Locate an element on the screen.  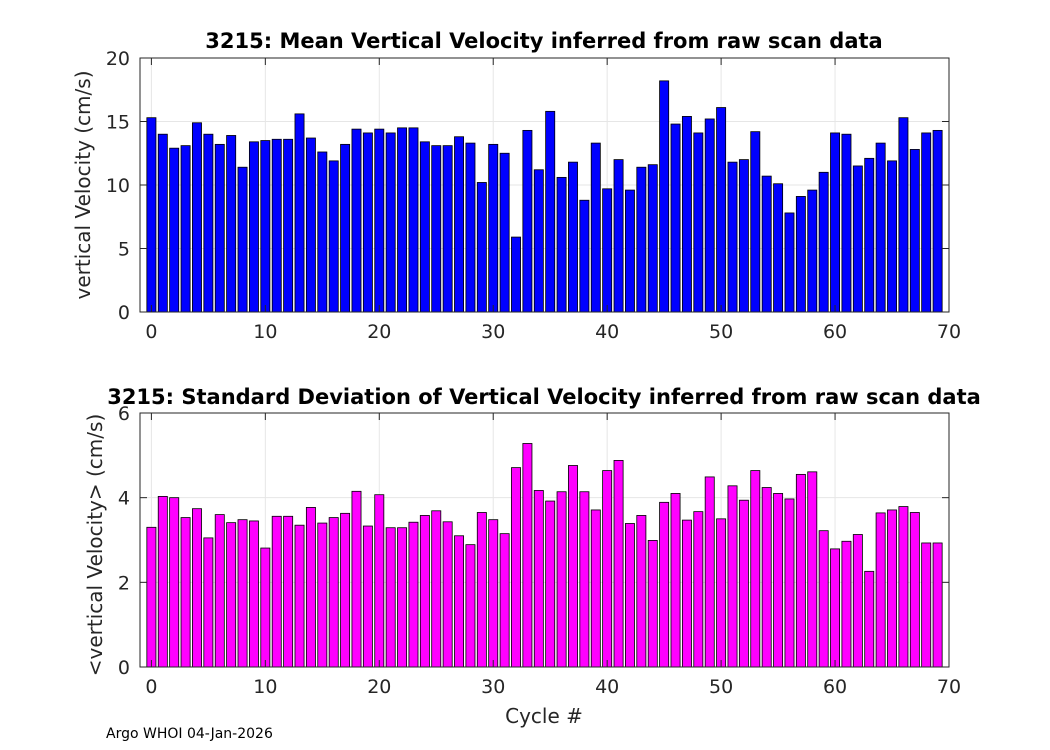
y-tick-label: 5 is located at coordinates (124, 250).